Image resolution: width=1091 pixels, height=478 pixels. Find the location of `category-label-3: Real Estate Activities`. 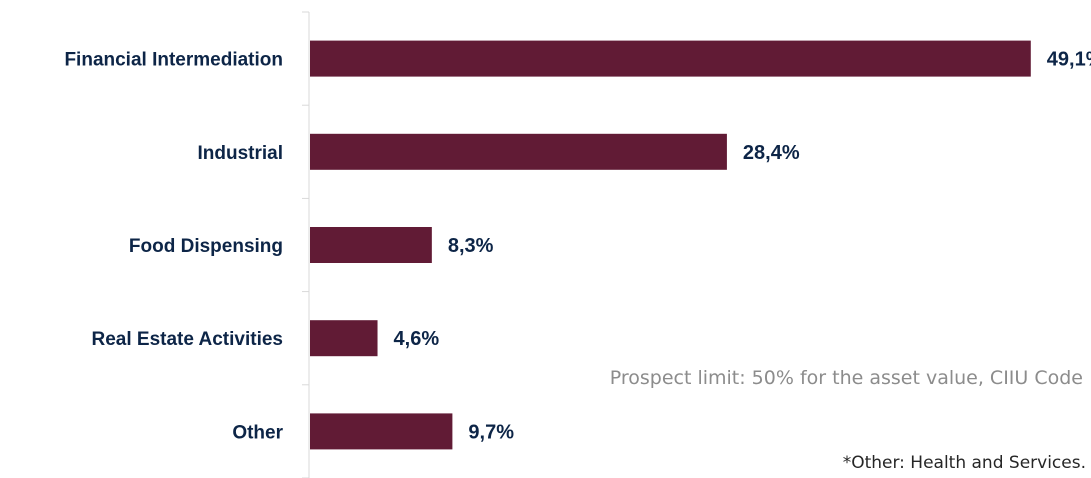

category-label-3: Real Estate Activities is located at coordinates (188, 339).